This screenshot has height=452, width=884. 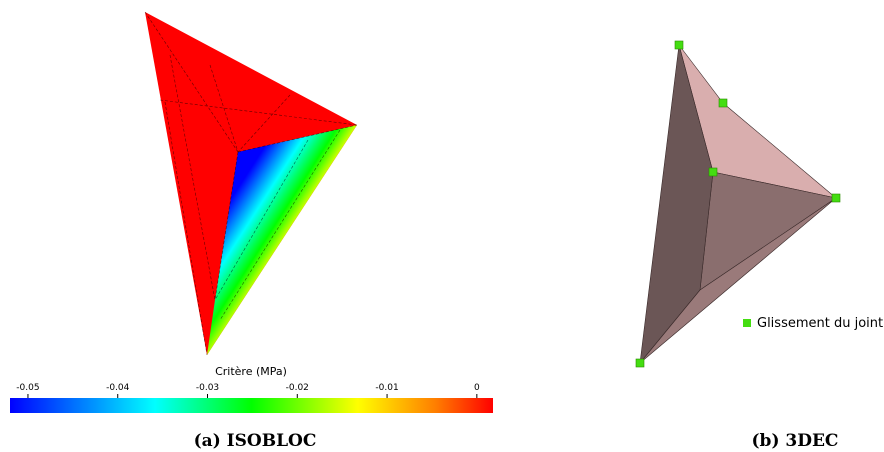 I want to click on tick-label: -0.05, so click(x=27, y=388).